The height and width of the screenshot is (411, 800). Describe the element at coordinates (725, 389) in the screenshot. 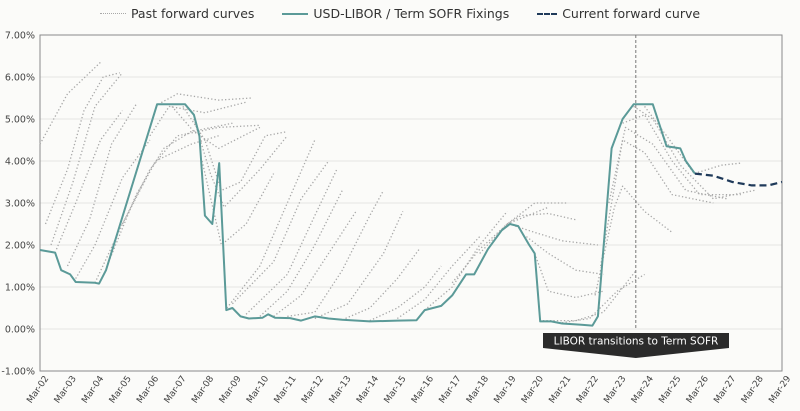

I see `x-tick-label: Mar-27` at that location.